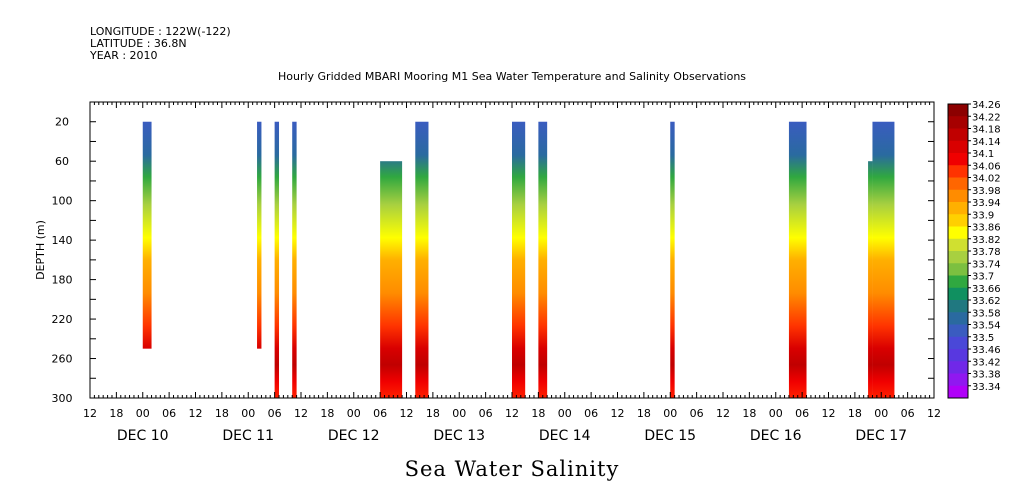 This screenshot has height=504, width=1009. I want to click on x-date-label: DEC 15, so click(670, 436).